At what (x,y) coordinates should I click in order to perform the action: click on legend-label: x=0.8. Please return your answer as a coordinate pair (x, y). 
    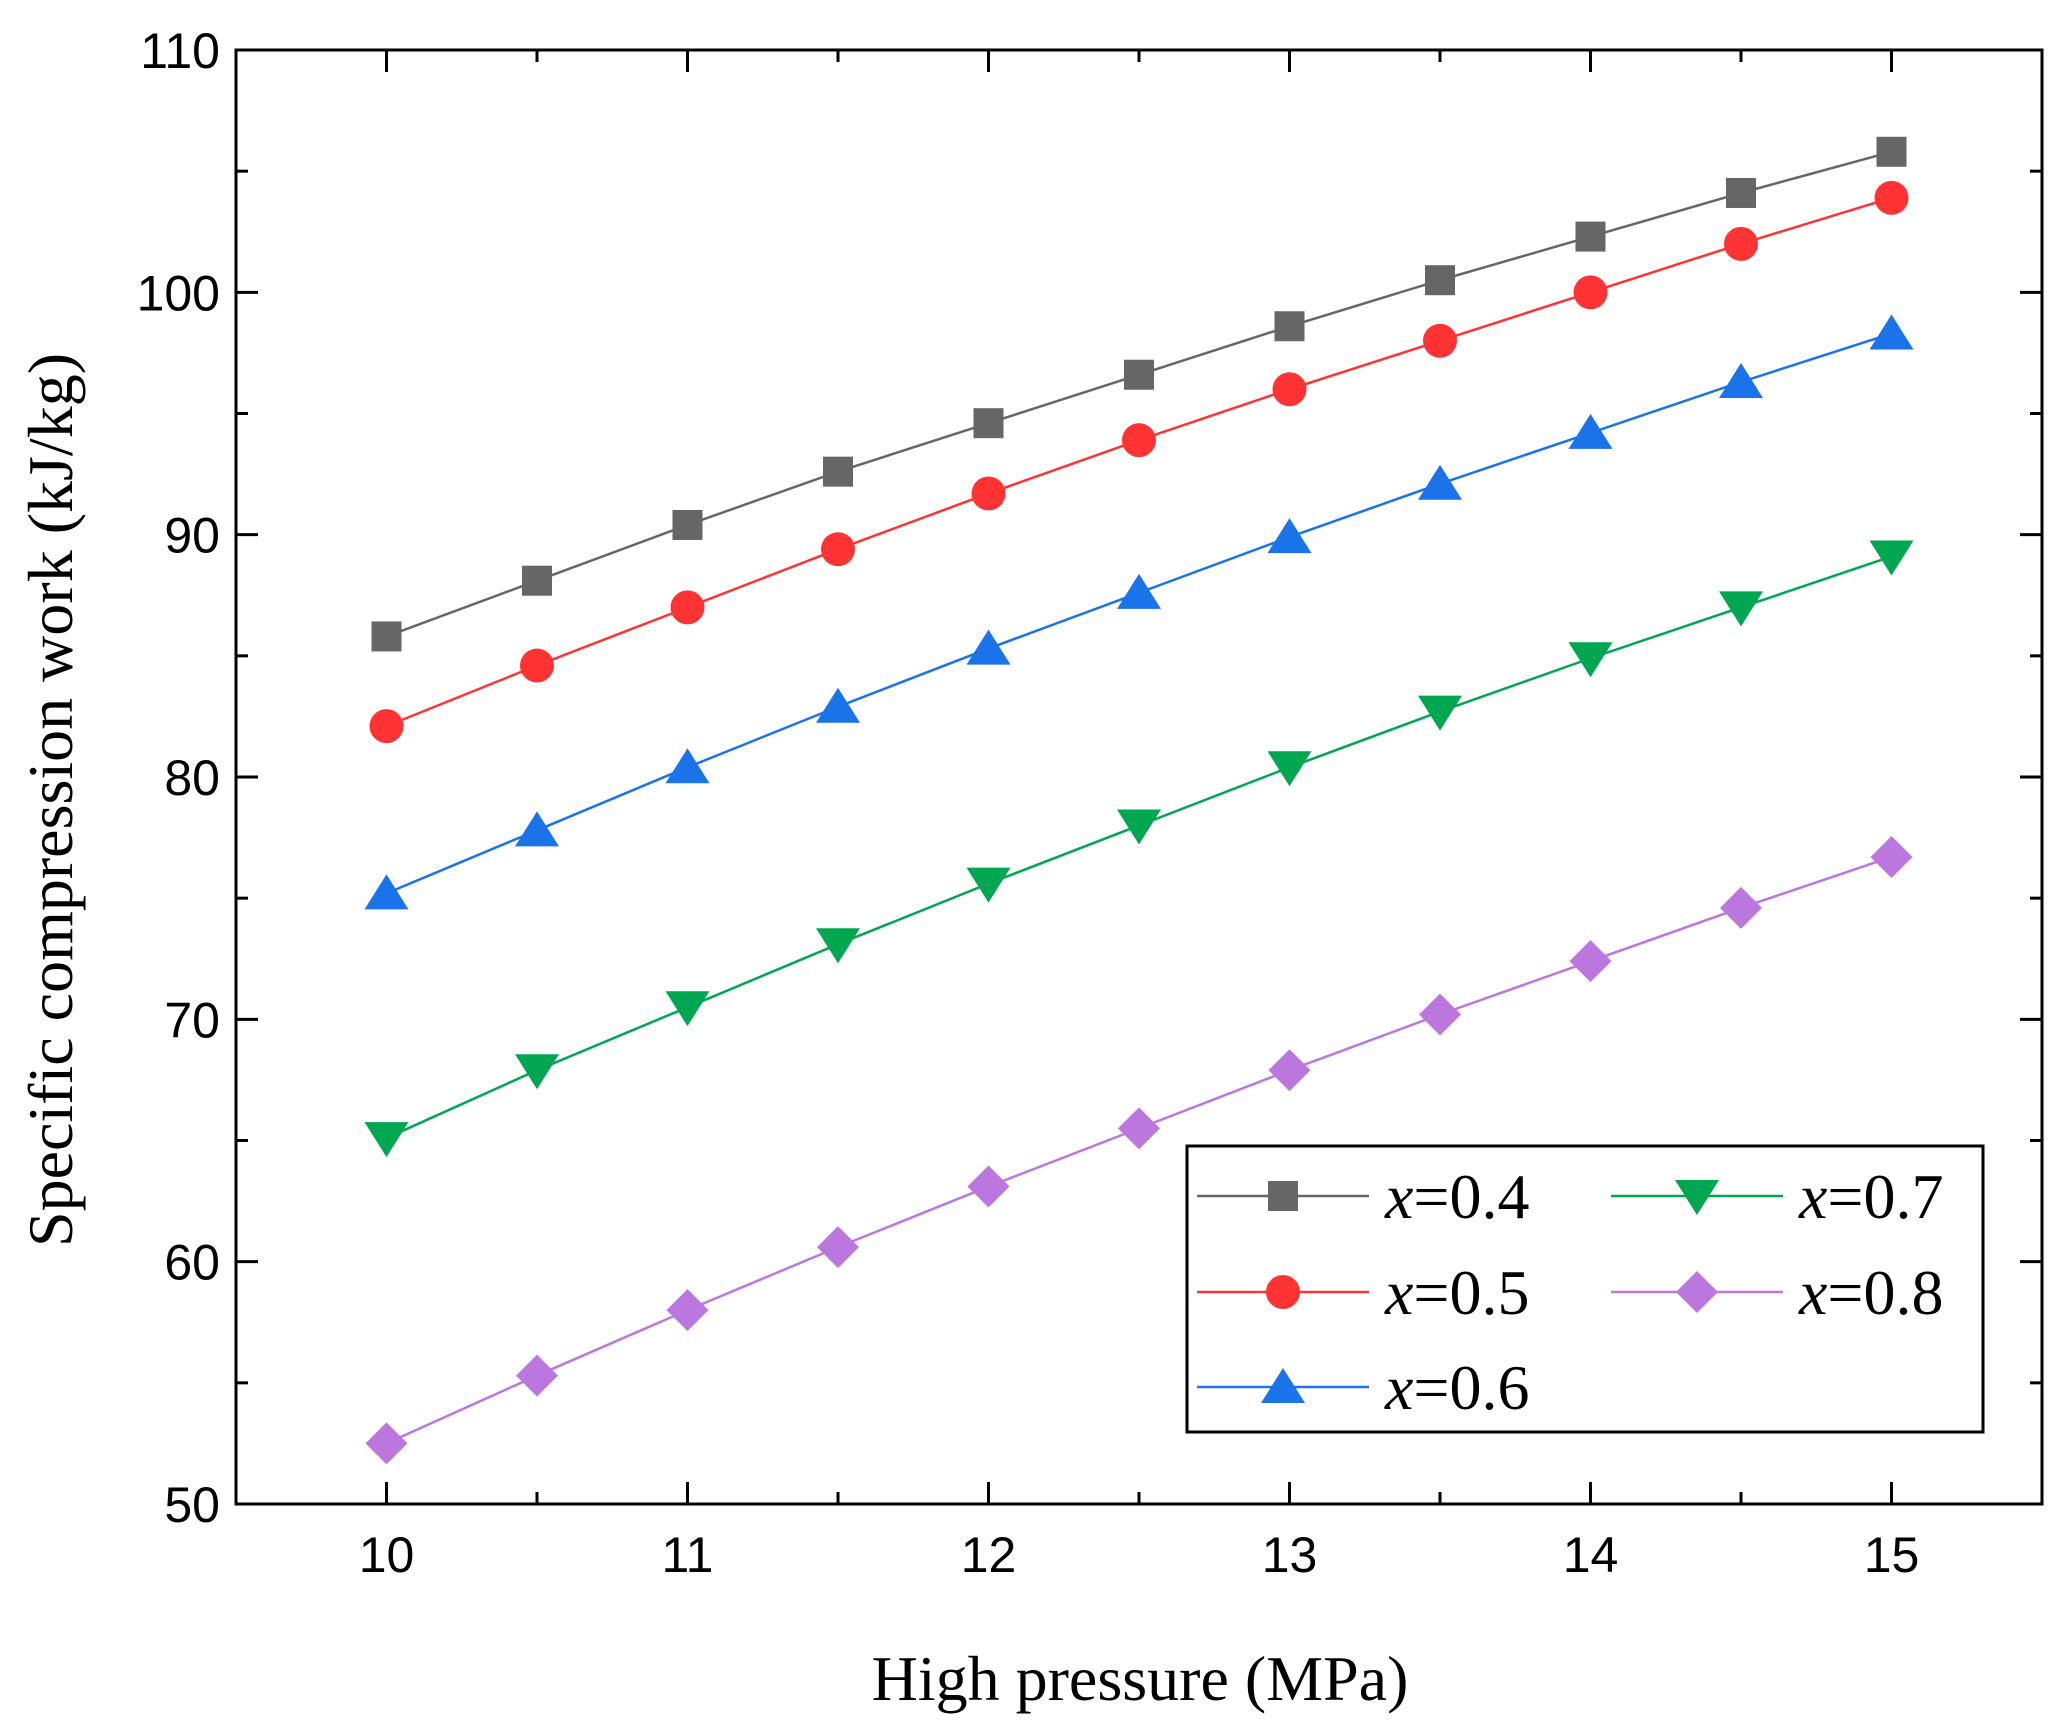
    Looking at the image, I should click on (1871, 1292).